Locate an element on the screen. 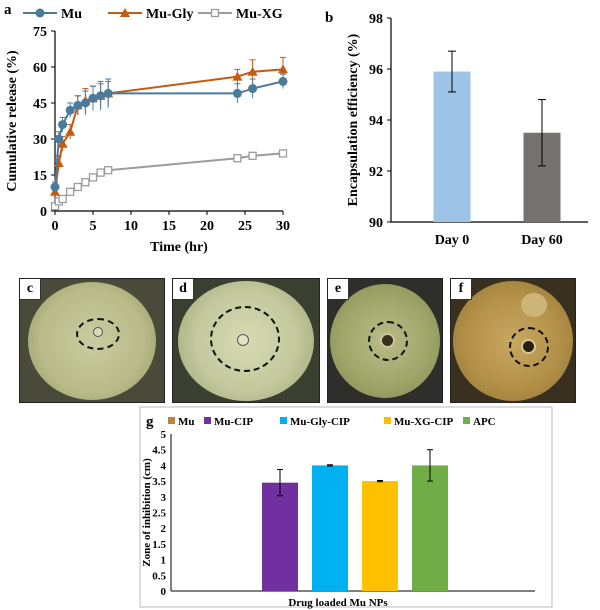  series-mu is located at coordinates (169, 132).